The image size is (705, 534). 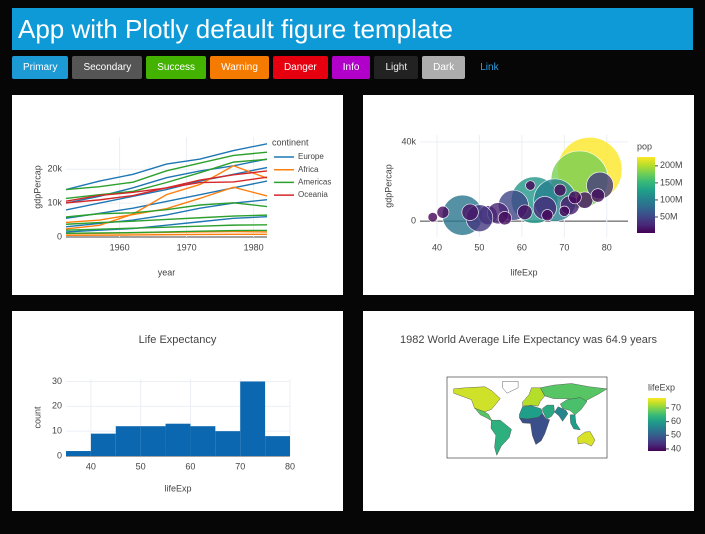 I want to click on colorbar, so click(x=646, y=195).